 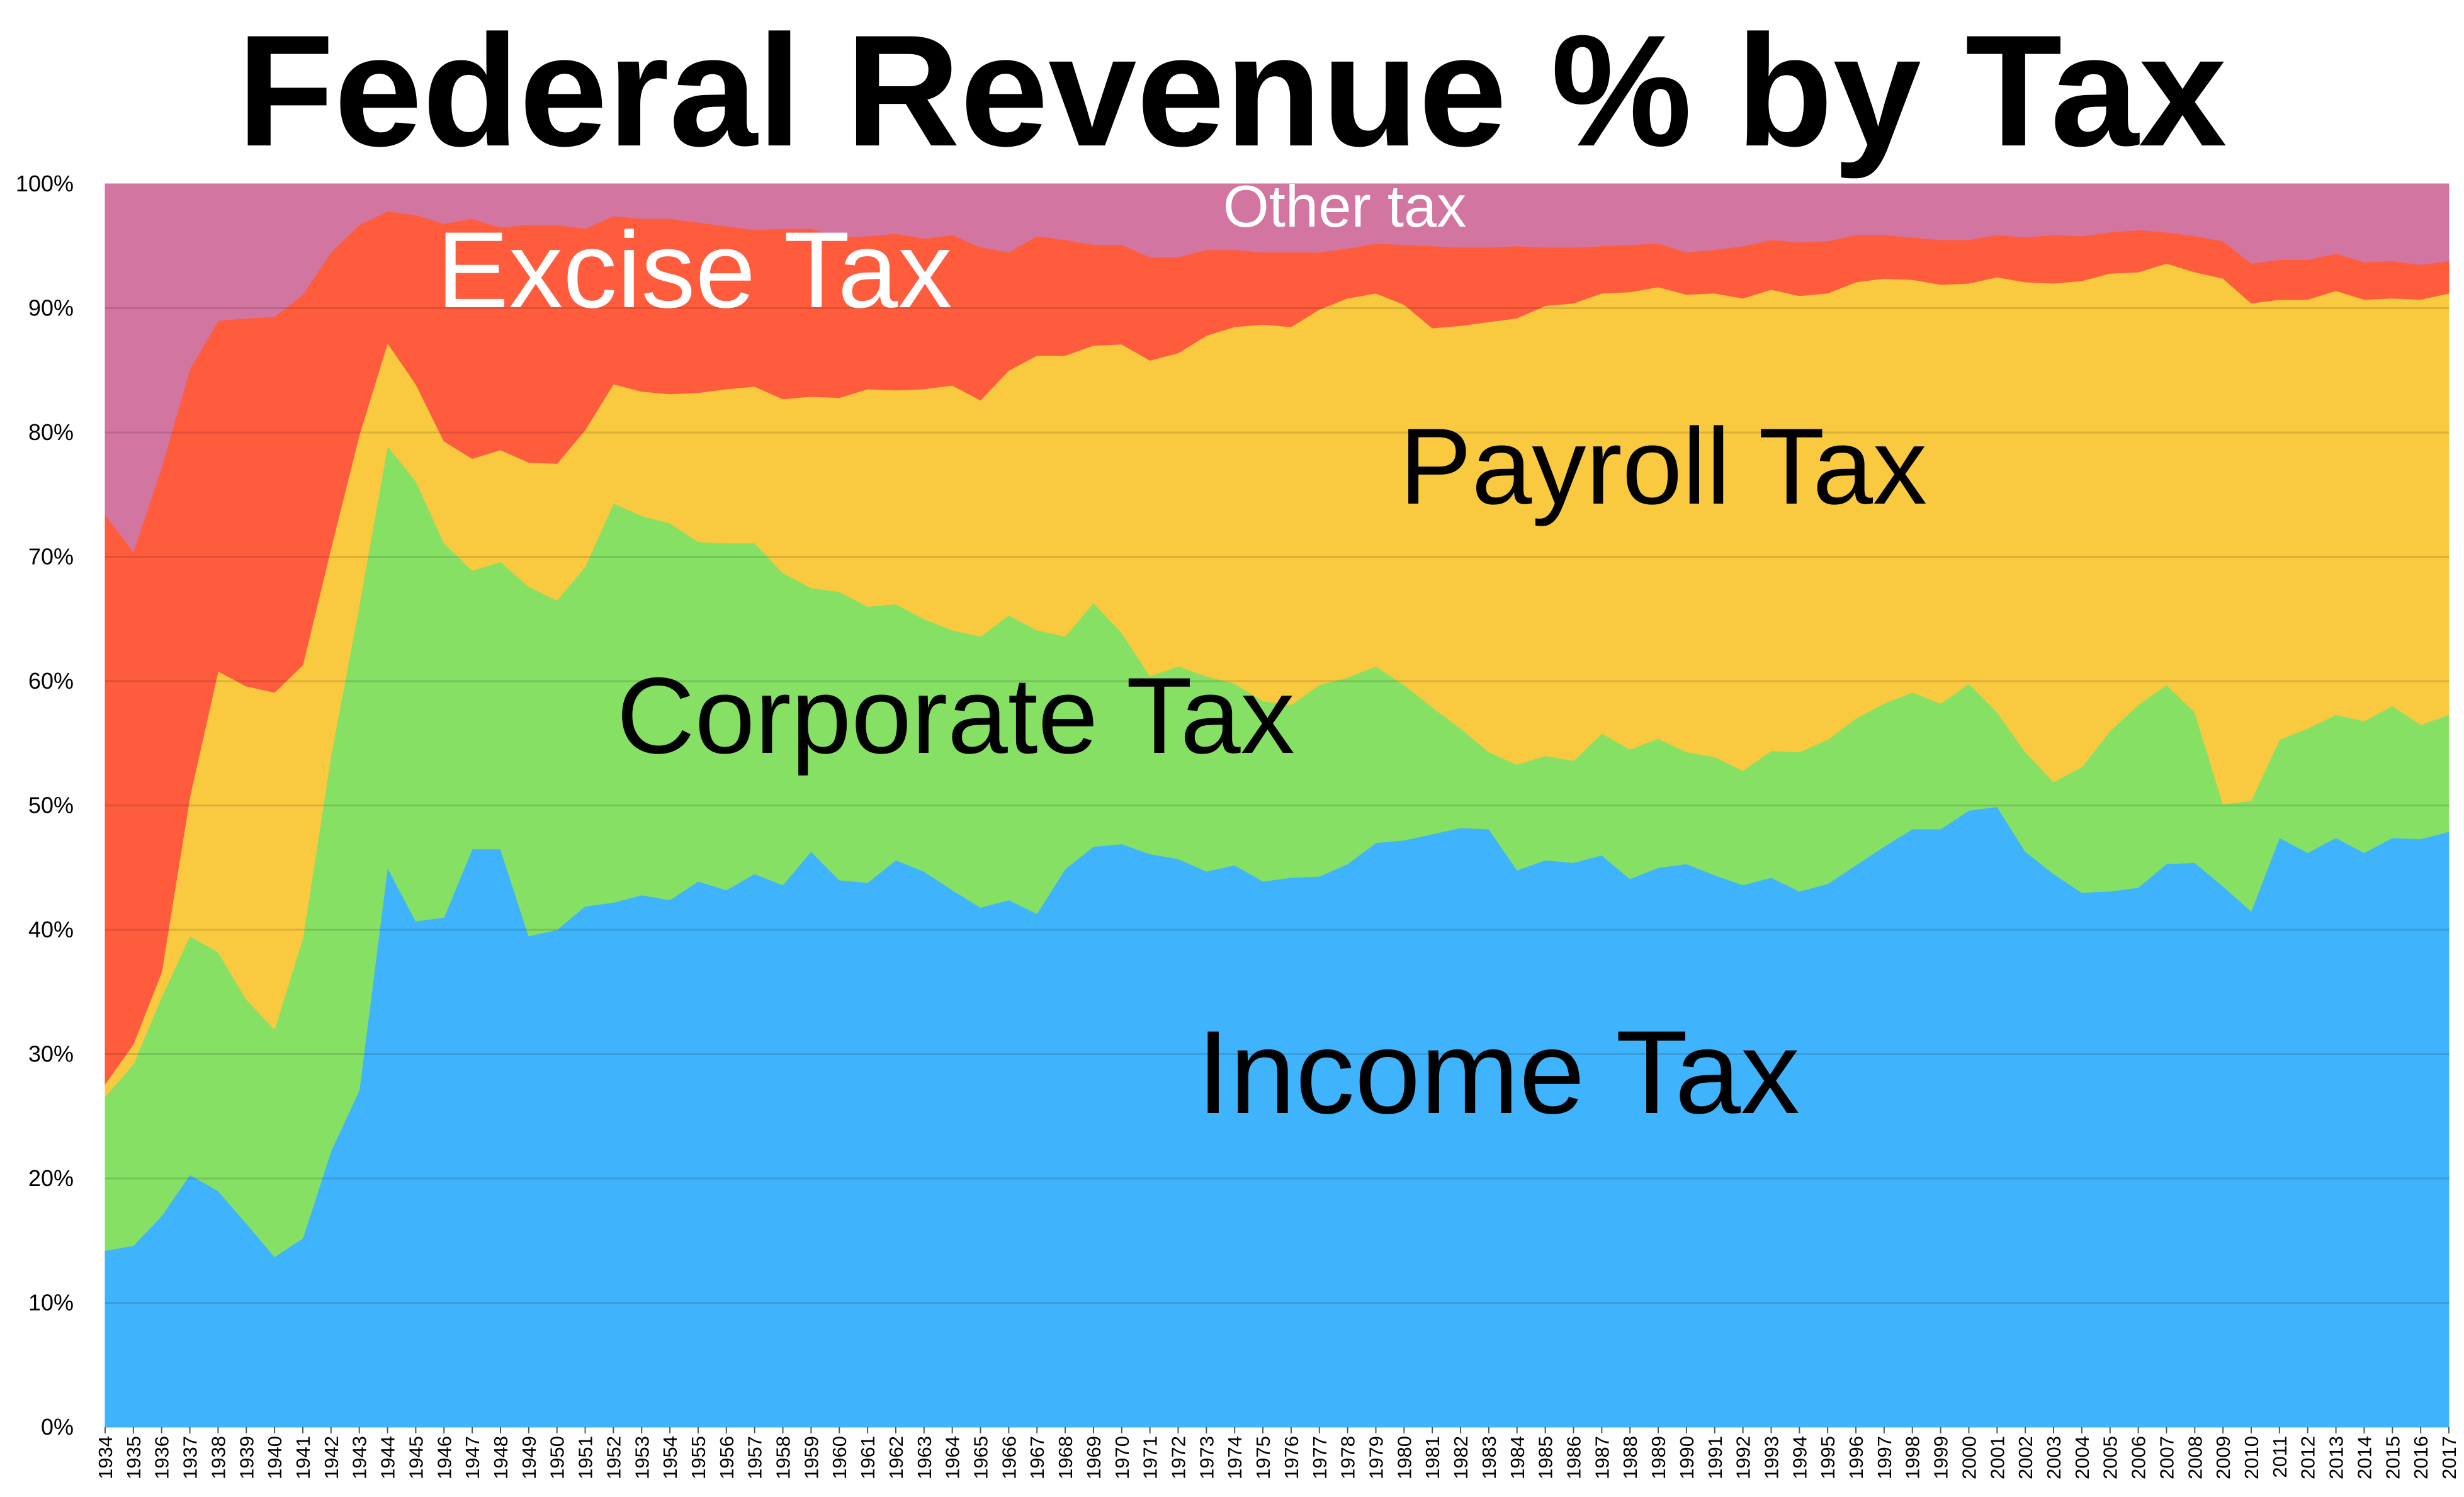 I want to click on label-other-tax: Other tax, so click(x=1345, y=206).